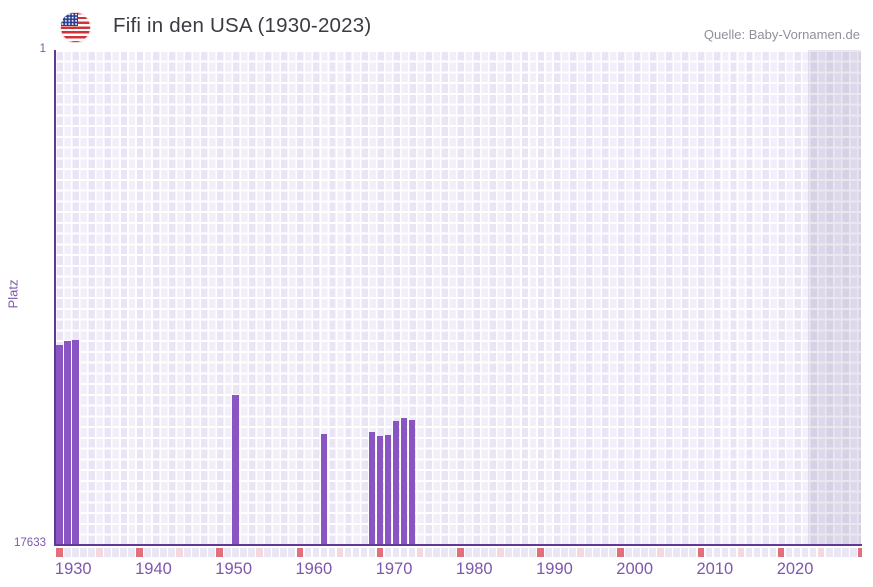 This screenshot has height=587, width=873. What do you see at coordinates (709, 552) in the screenshot?
I see `x-tick-2011` at bounding box center [709, 552].